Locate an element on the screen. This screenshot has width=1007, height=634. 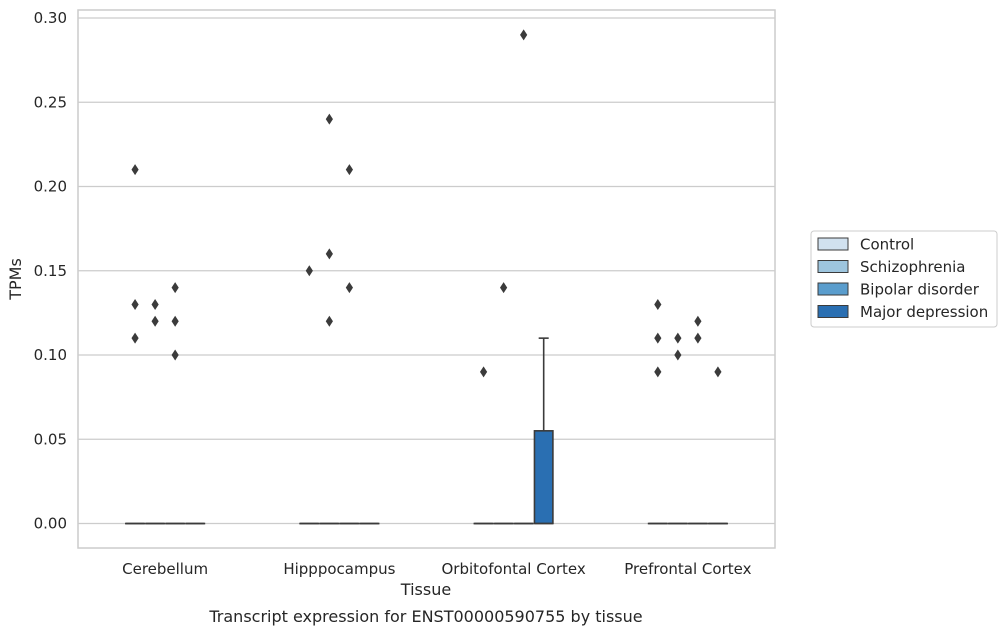
x-tick-label: Orbitofontal Cortex is located at coordinates (514, 569).